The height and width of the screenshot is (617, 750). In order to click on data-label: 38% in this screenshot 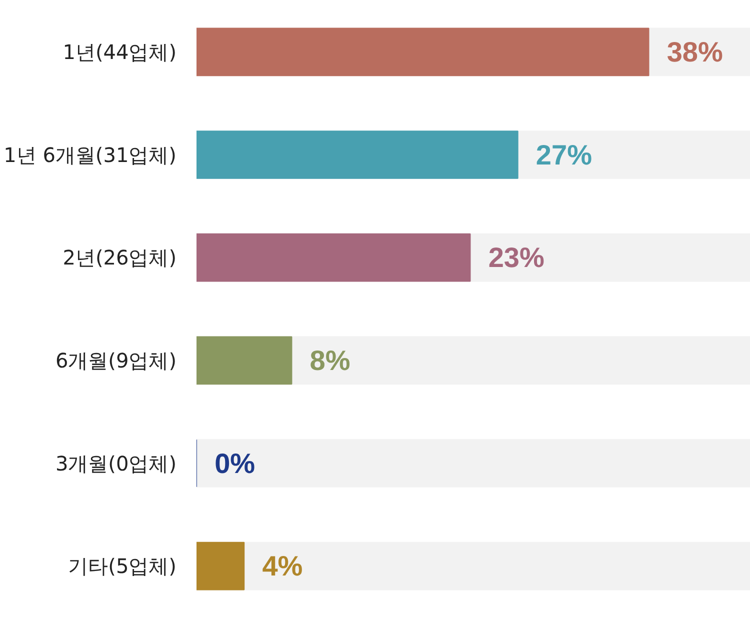, I will do `click(694, 52)`.